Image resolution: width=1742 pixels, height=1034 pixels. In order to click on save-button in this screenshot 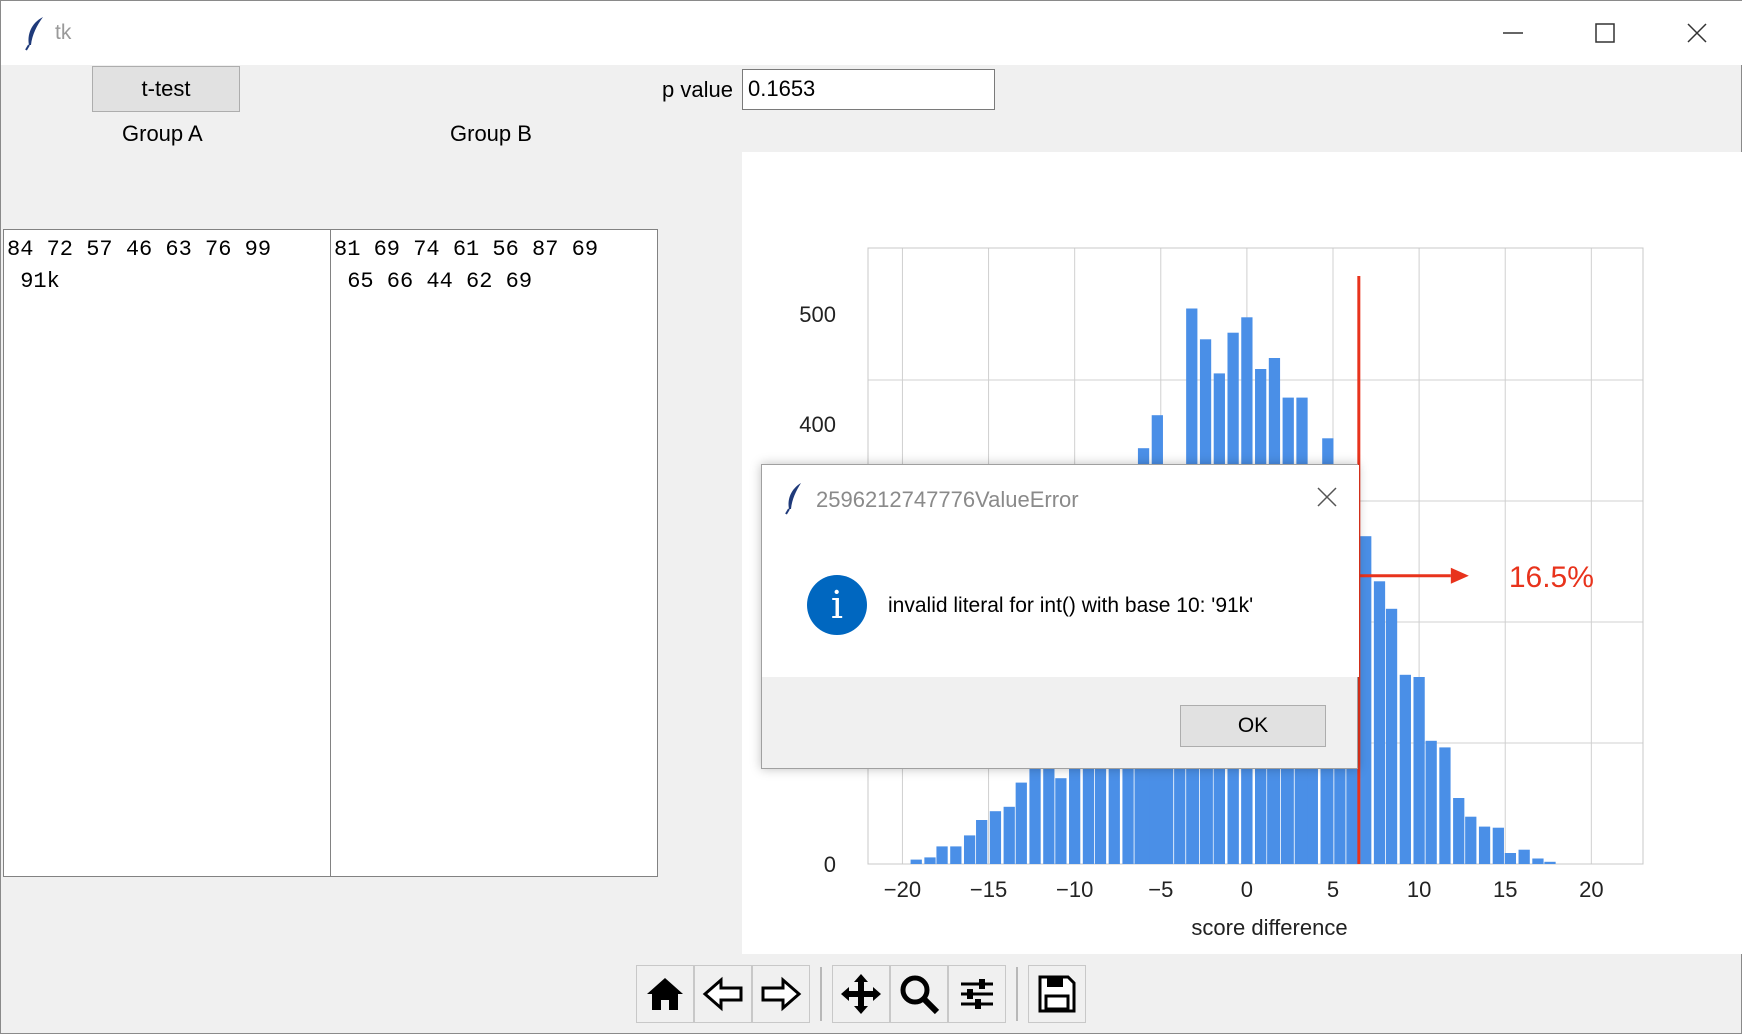, I will do `click(1057, 994)`.